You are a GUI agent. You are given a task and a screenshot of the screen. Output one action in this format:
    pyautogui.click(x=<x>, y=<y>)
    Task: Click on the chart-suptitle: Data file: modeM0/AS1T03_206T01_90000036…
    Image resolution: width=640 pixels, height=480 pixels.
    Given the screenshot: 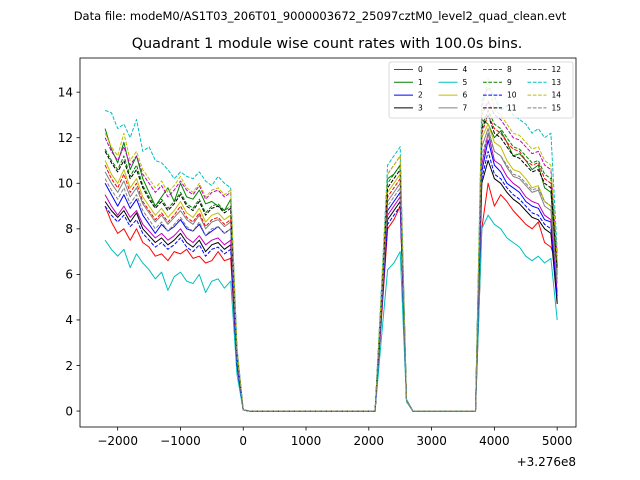 What is the action you would take?
    pyautogui.click(x=320, y=16)
    